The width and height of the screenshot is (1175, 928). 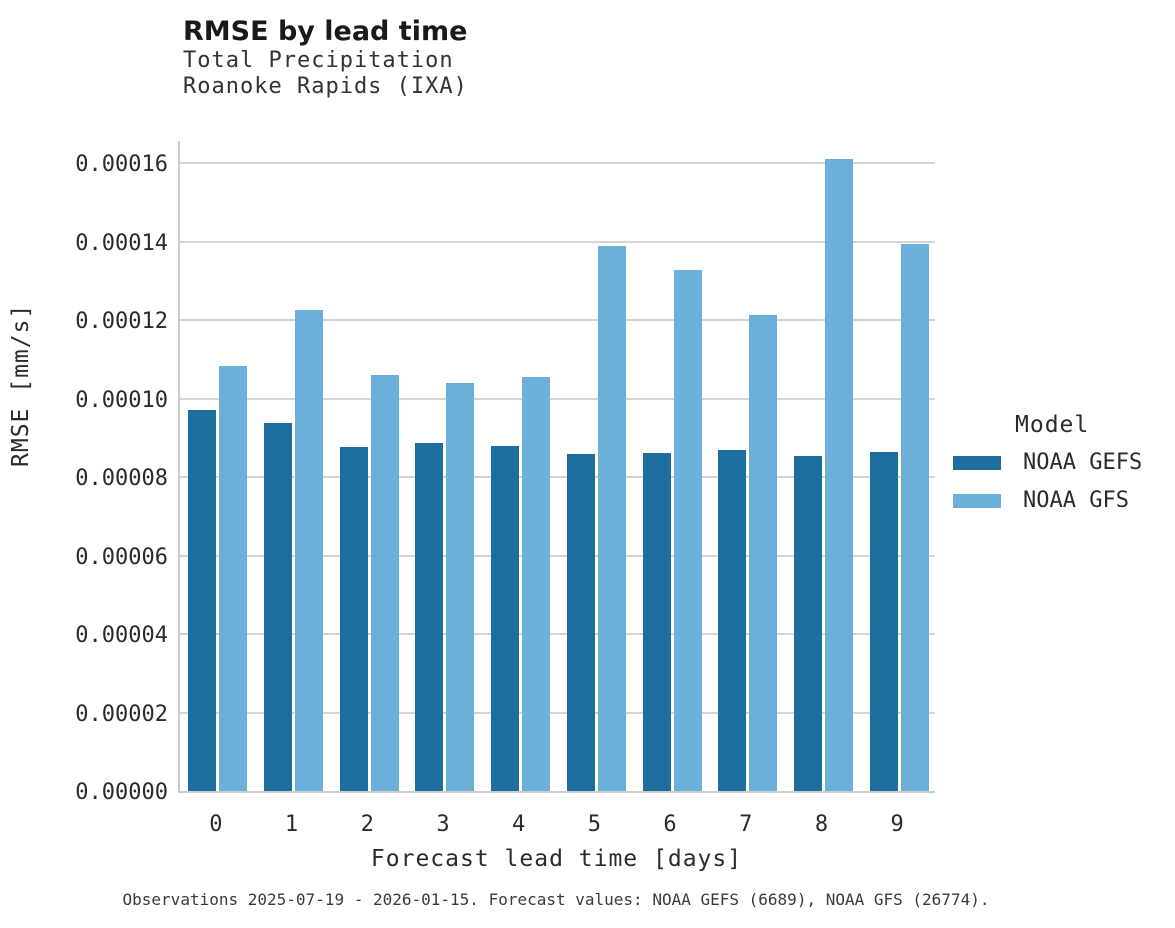 I want to click on legend: Model NOAA GEFS NOAA GFS, so click(x=1047, y=469).